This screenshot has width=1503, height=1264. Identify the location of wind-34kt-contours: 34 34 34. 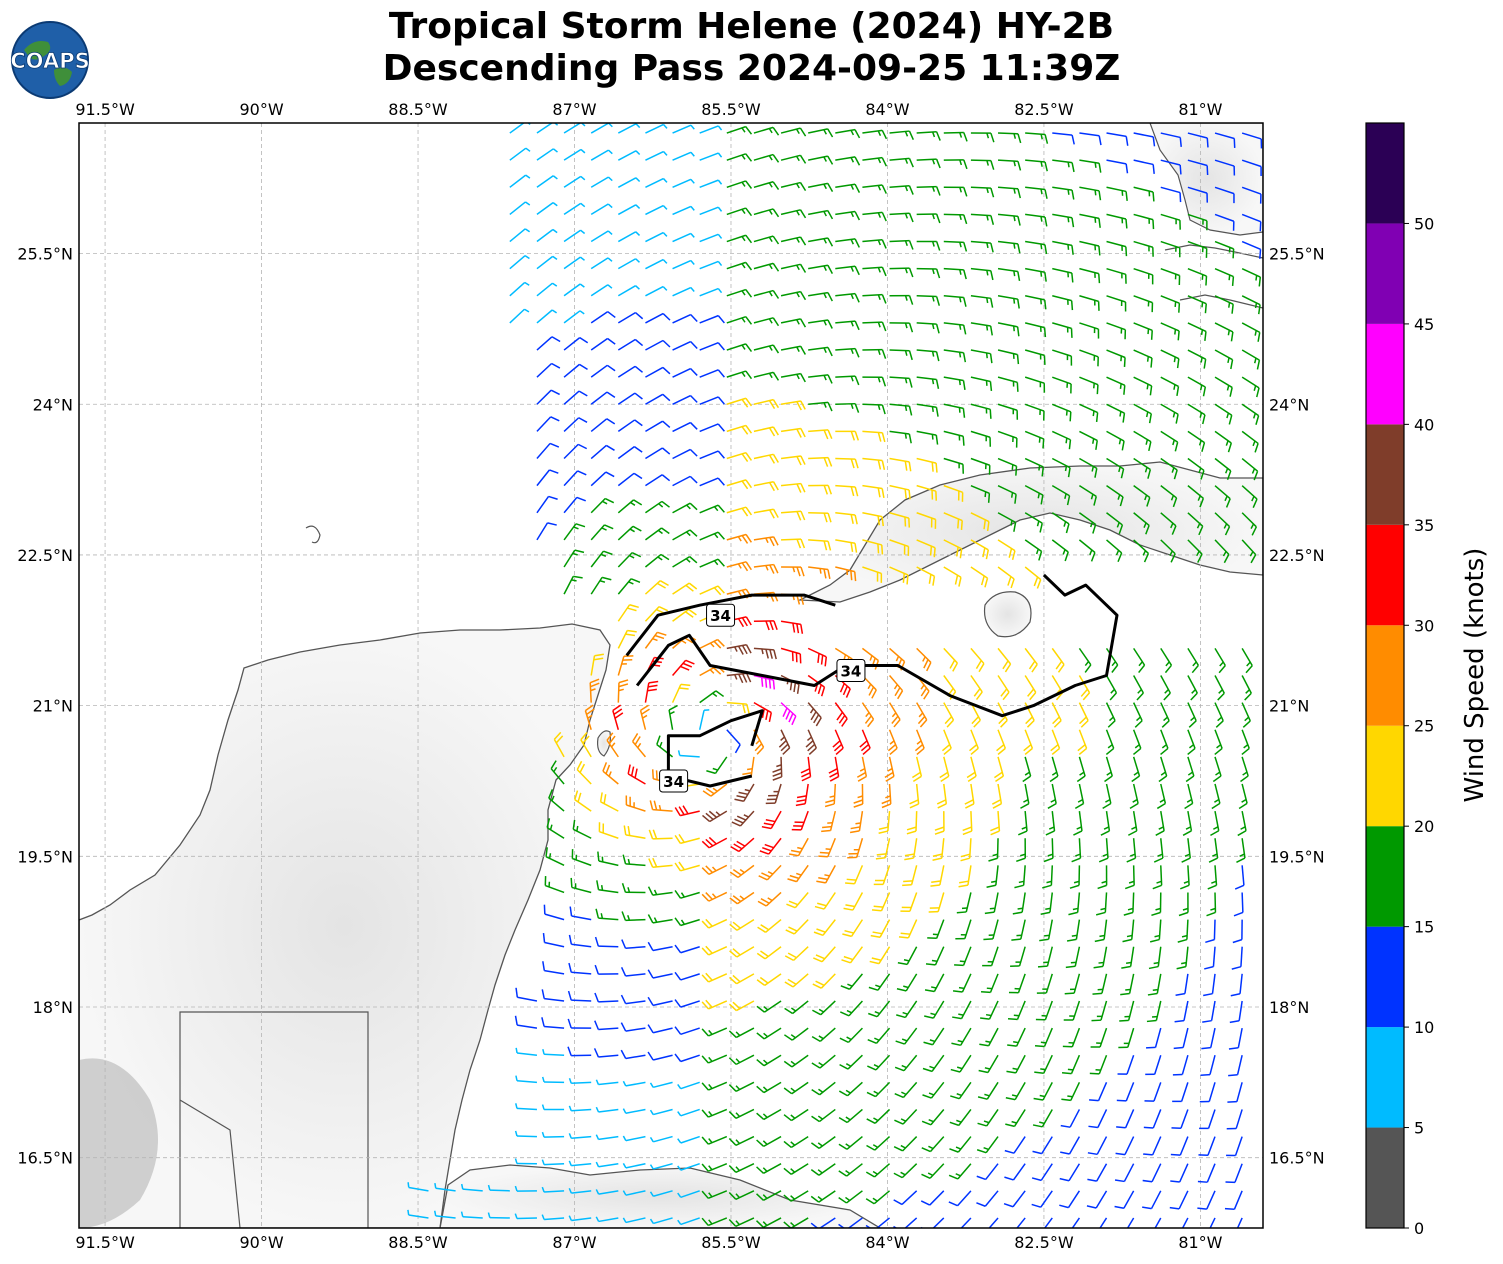
(872, 683).